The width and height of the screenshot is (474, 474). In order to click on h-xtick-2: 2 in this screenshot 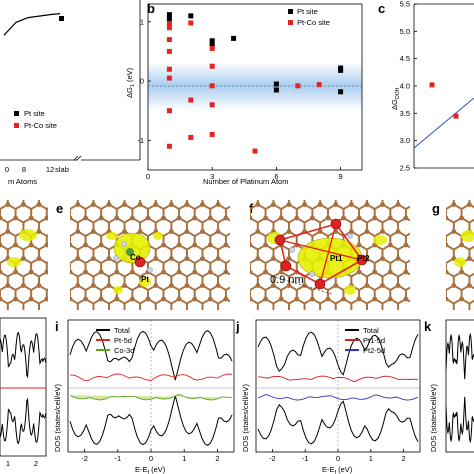, I will do `click(36, 463)`.